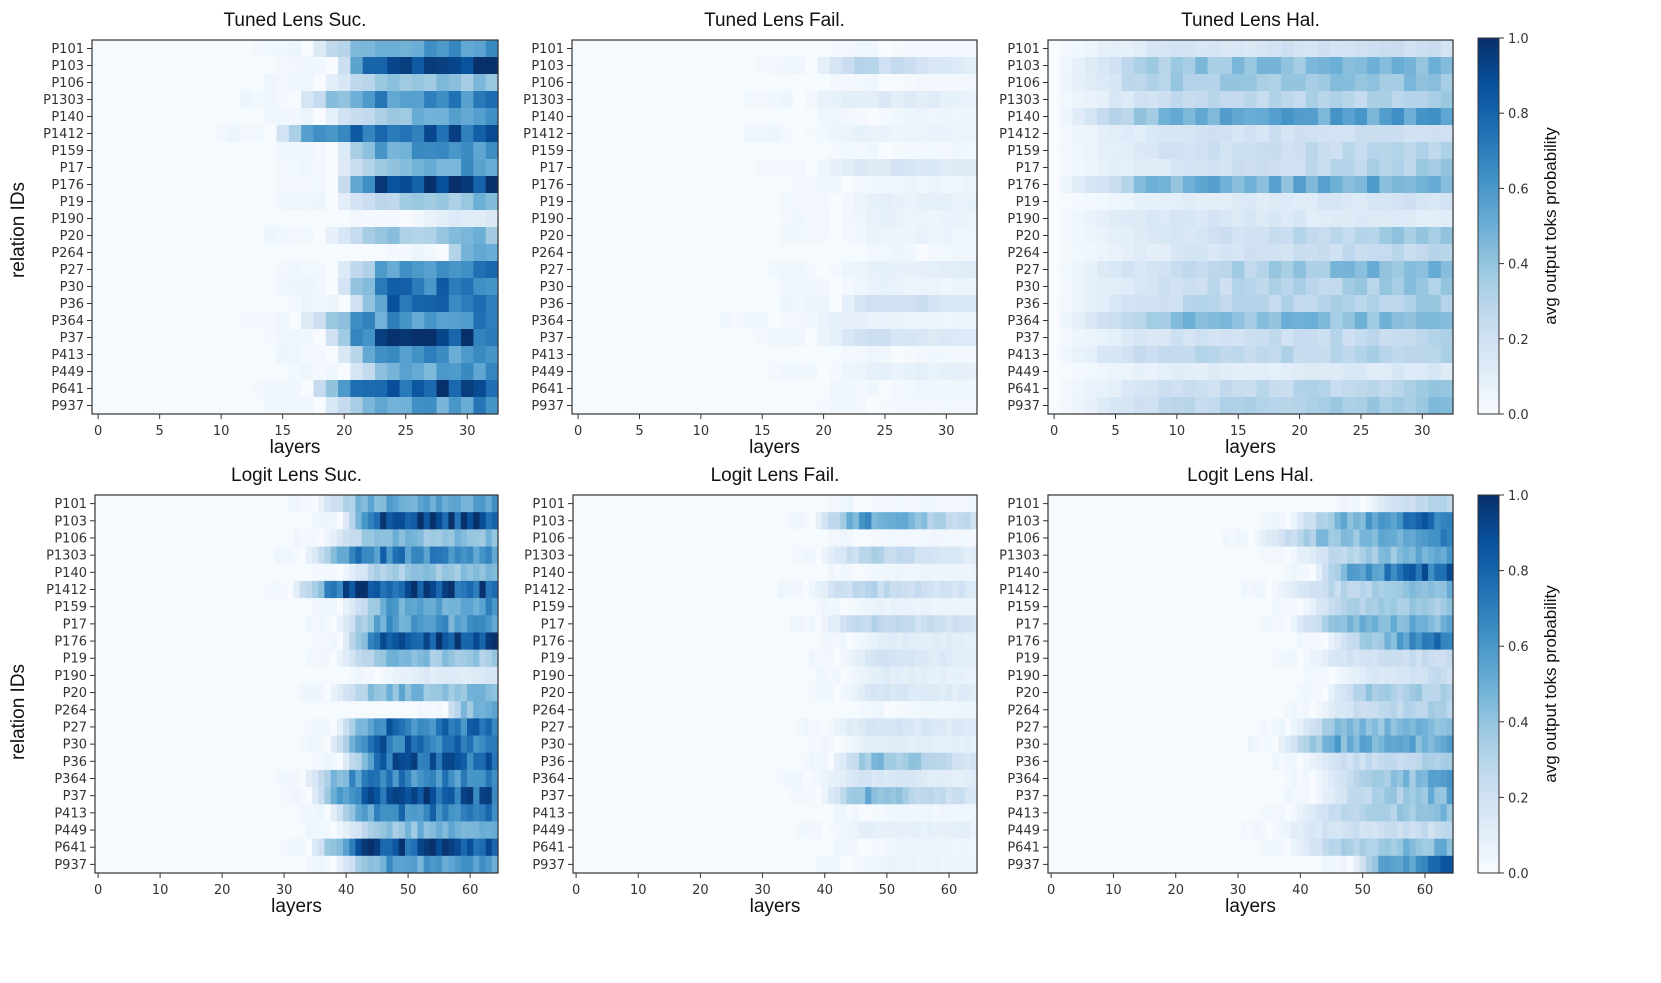 The image size is (1661, 983). What do you see at coordinates (1023, 117) in the screenshot?
I see `y-tick-label: P140` at bounding box center [1023, 117].